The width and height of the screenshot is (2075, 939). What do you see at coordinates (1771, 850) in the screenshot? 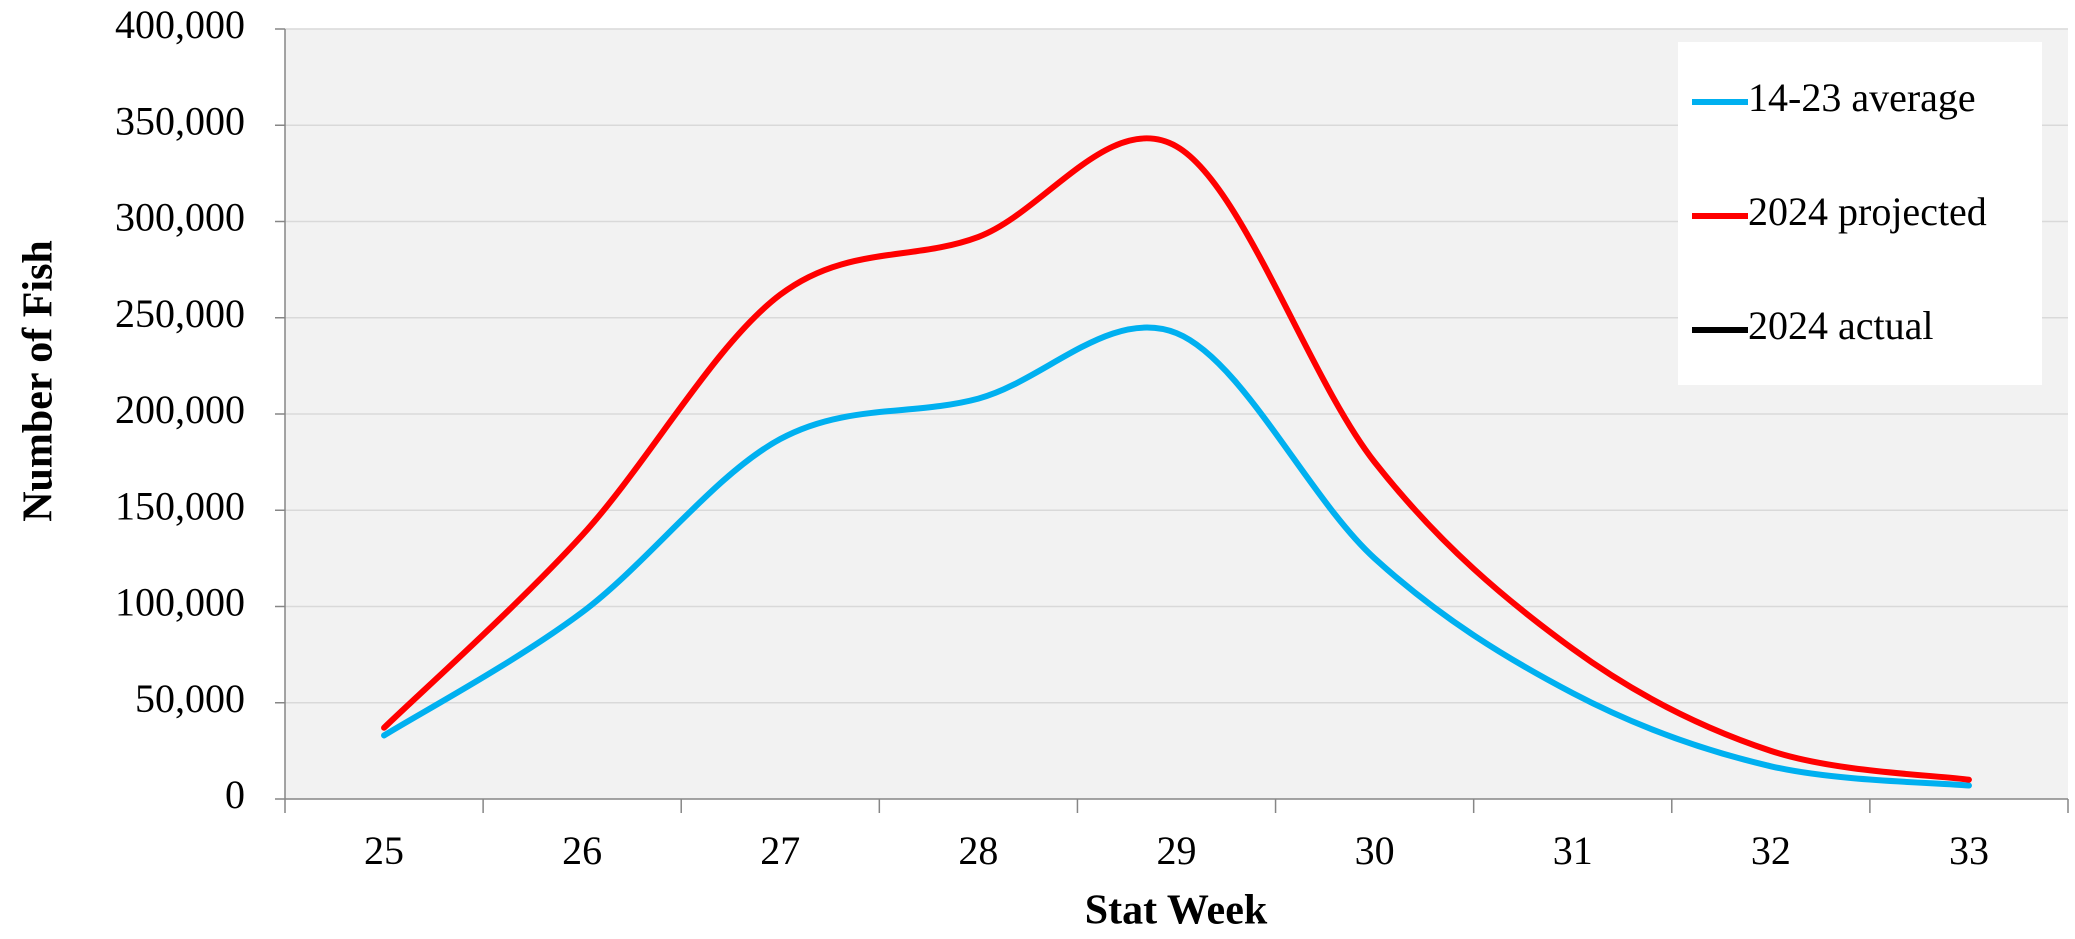
I see `x-tick-label: 32` at bounding box center [1771, 850].